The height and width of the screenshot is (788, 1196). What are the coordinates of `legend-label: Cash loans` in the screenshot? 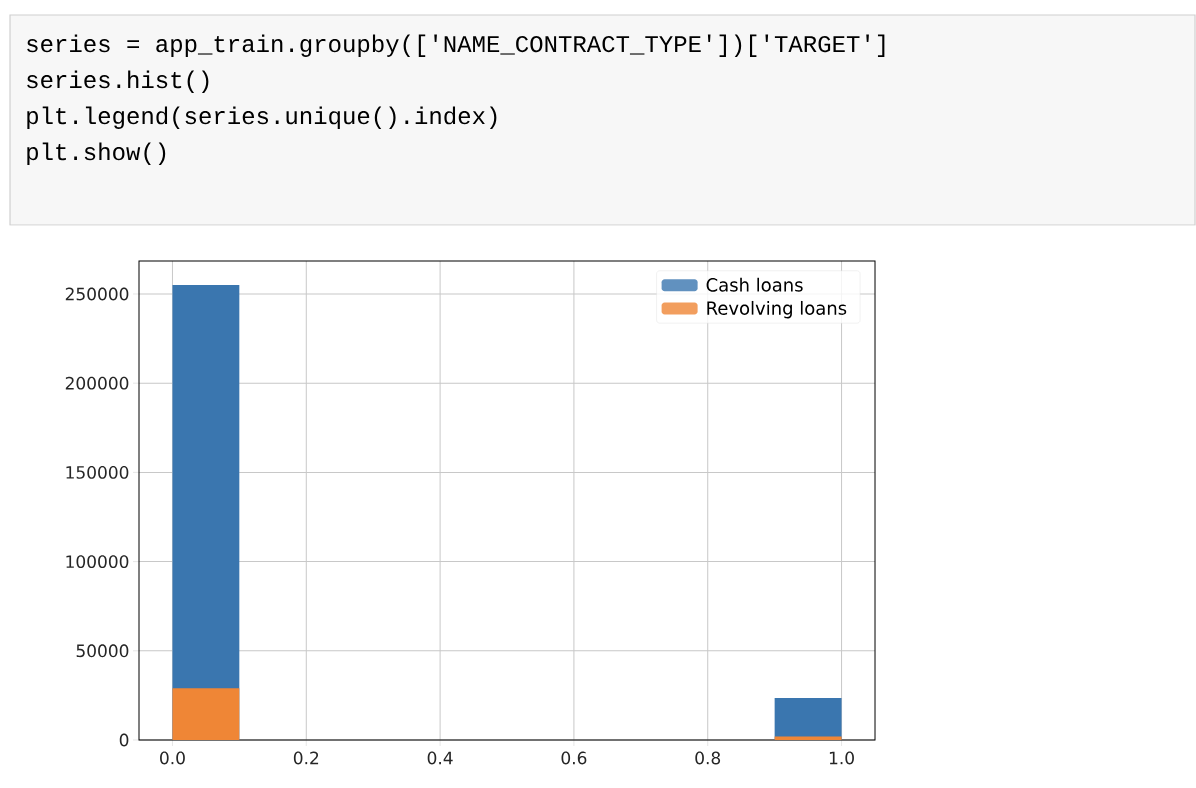 It's located at (754, 284).